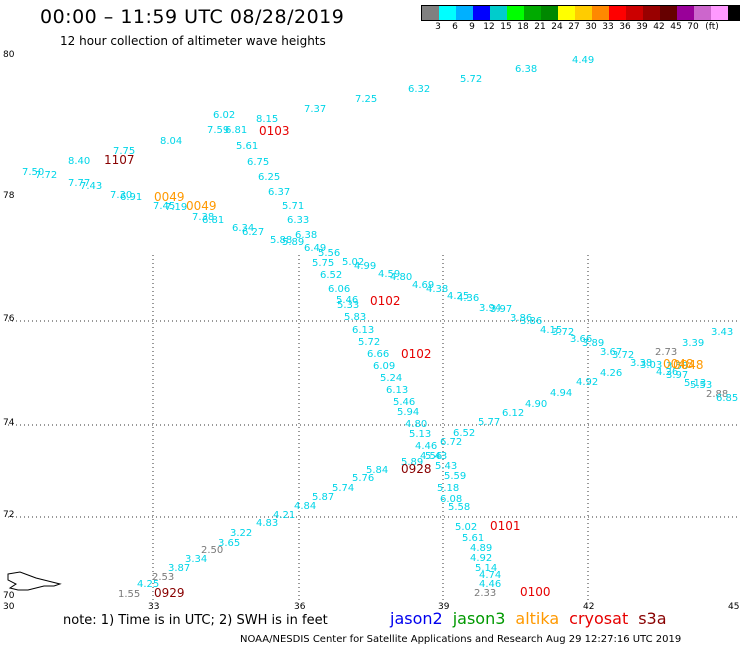 The height and width of the screenshot is (650, 740). What do you see at coordinates (676, 27) in the screenshot?
I see `legend-label: 45` at bounding box center [676, 27].